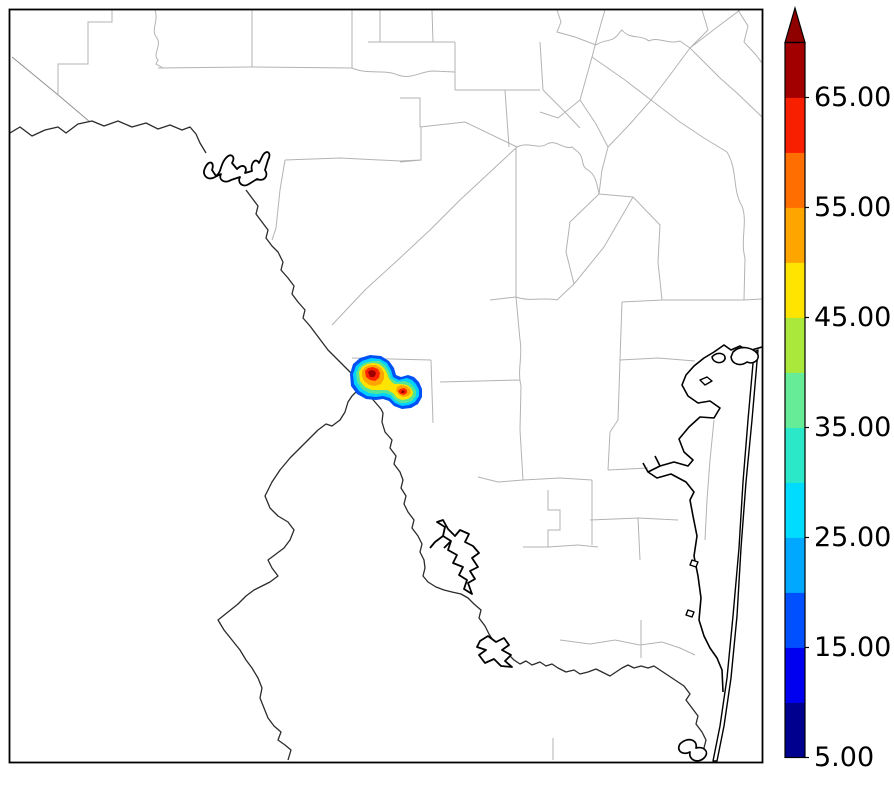 The width and height of the screenshot is (894, 785). What do you see at coordinates (386, 382) in the screenshot?
I see `radar-echo-overlay` at bounding box center [386, 382].